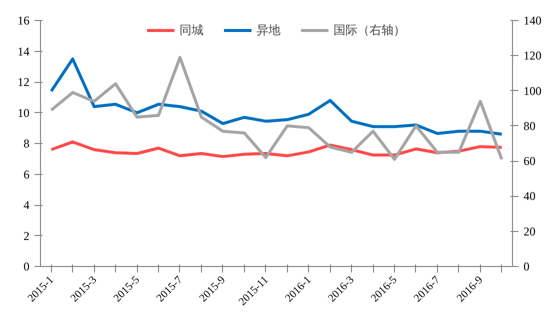  What do you see at coordinates (530, 196) in the screenshot?
I see `y2-tick-label: 40` at bounding box center [530, 196].